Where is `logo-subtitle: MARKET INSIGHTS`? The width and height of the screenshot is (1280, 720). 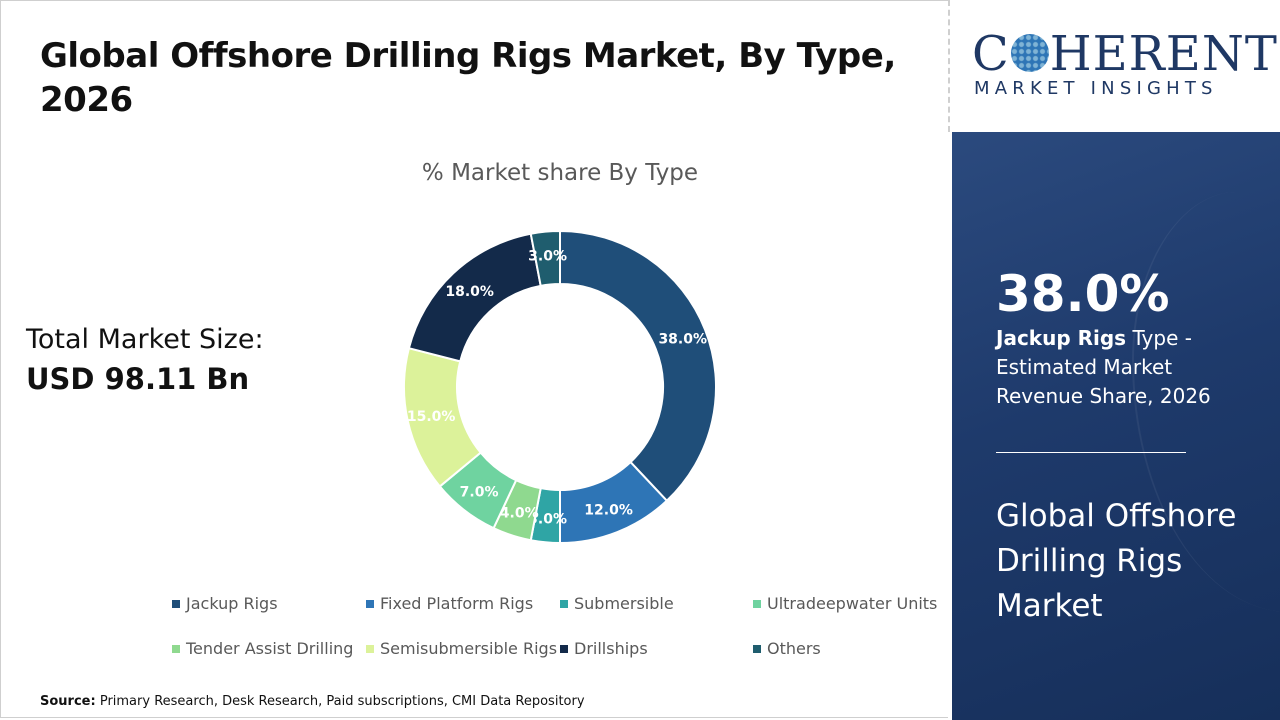
logo-subtitle: MARKET INSIGHTS is located at coordinates (1096, 88).